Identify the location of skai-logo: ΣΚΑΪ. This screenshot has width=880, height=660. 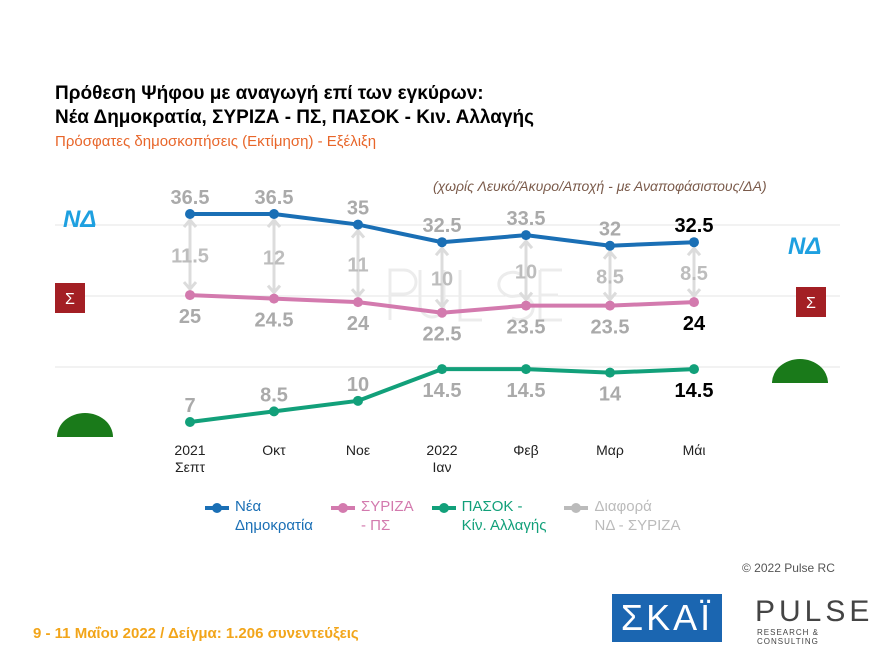
(667, 618).